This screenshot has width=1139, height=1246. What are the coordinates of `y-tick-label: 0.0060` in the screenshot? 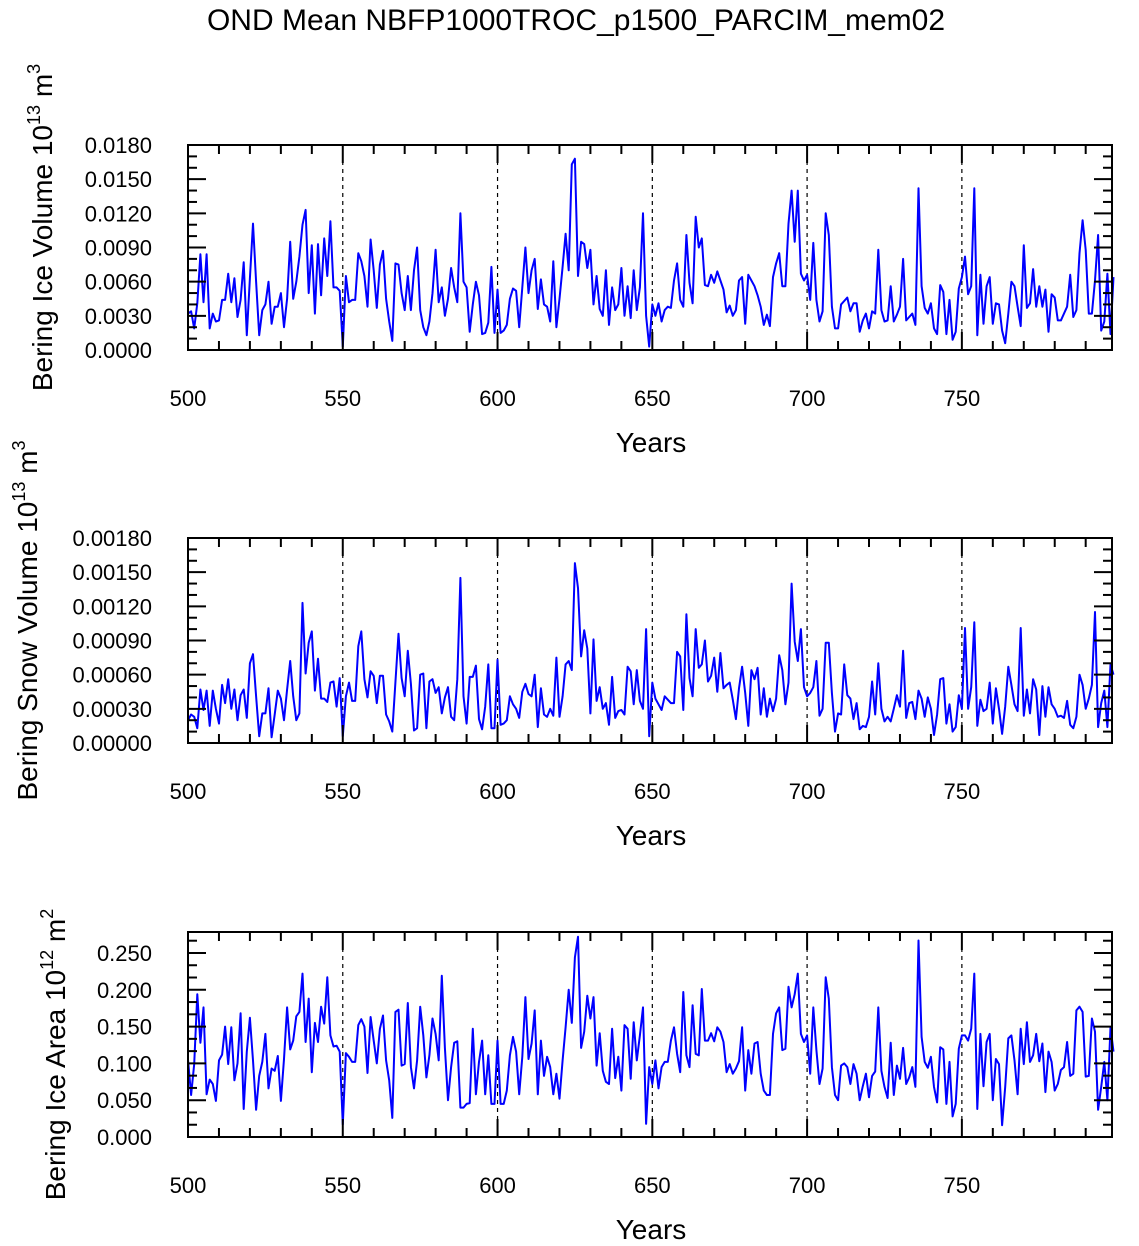 It's located at (118, 282).